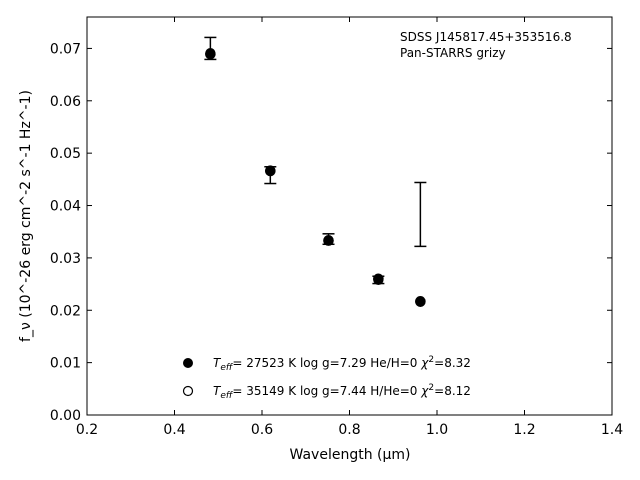 The height and width of the screenshot is (480, 640). I want to click on x-tick-label: 1.0, so click(437, 430).